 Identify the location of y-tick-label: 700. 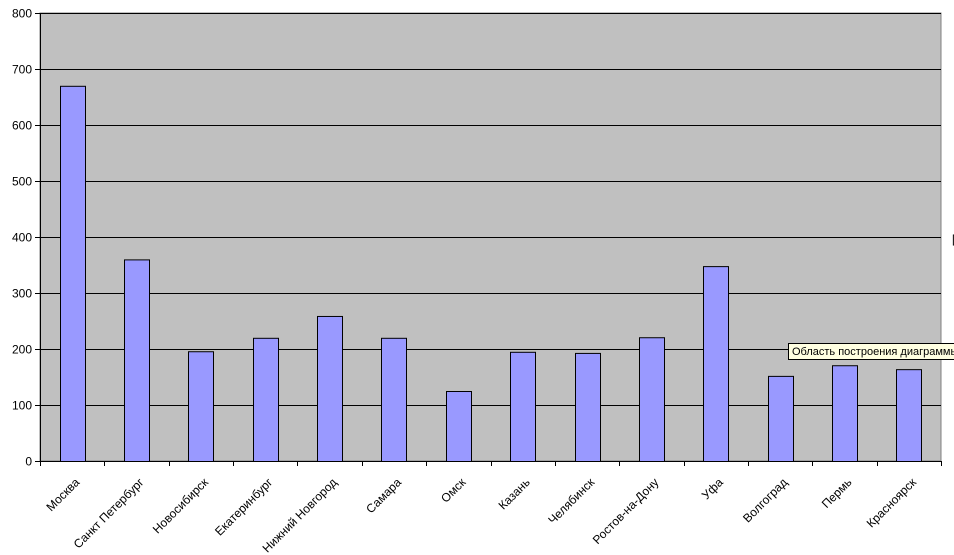
(22, 70).